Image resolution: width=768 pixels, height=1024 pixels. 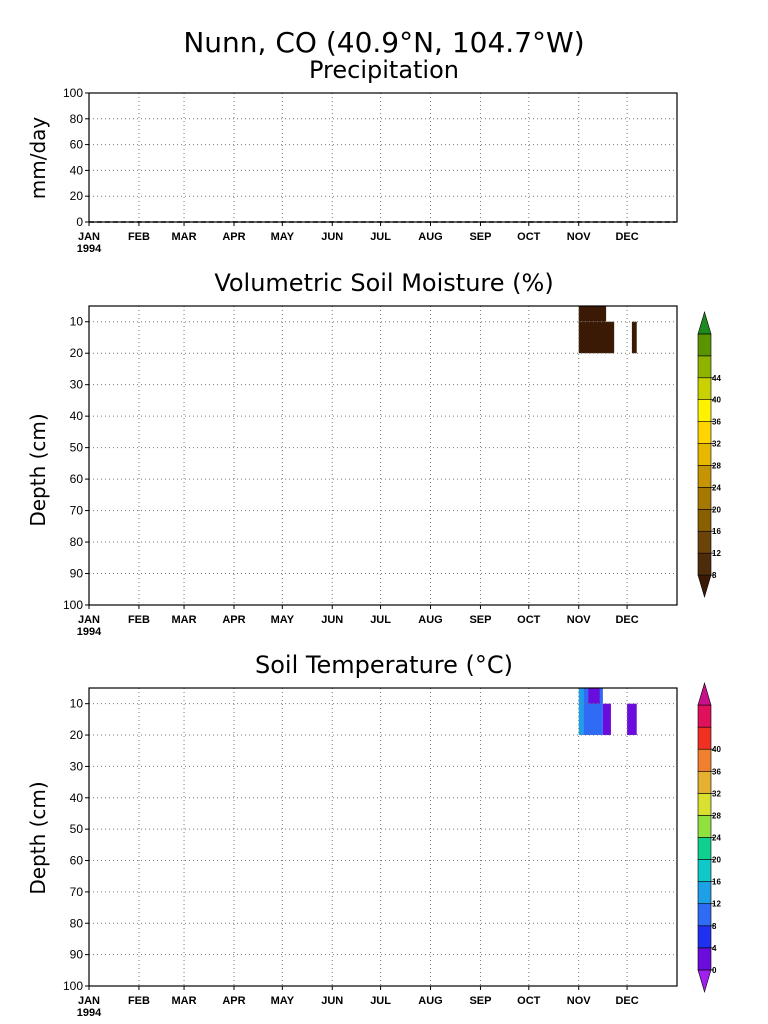 What do you see at coordinates (716, 422) in the screenshot?
I see `soil_moisture-colorbar-label: 36` at bounding box center [716, 422].